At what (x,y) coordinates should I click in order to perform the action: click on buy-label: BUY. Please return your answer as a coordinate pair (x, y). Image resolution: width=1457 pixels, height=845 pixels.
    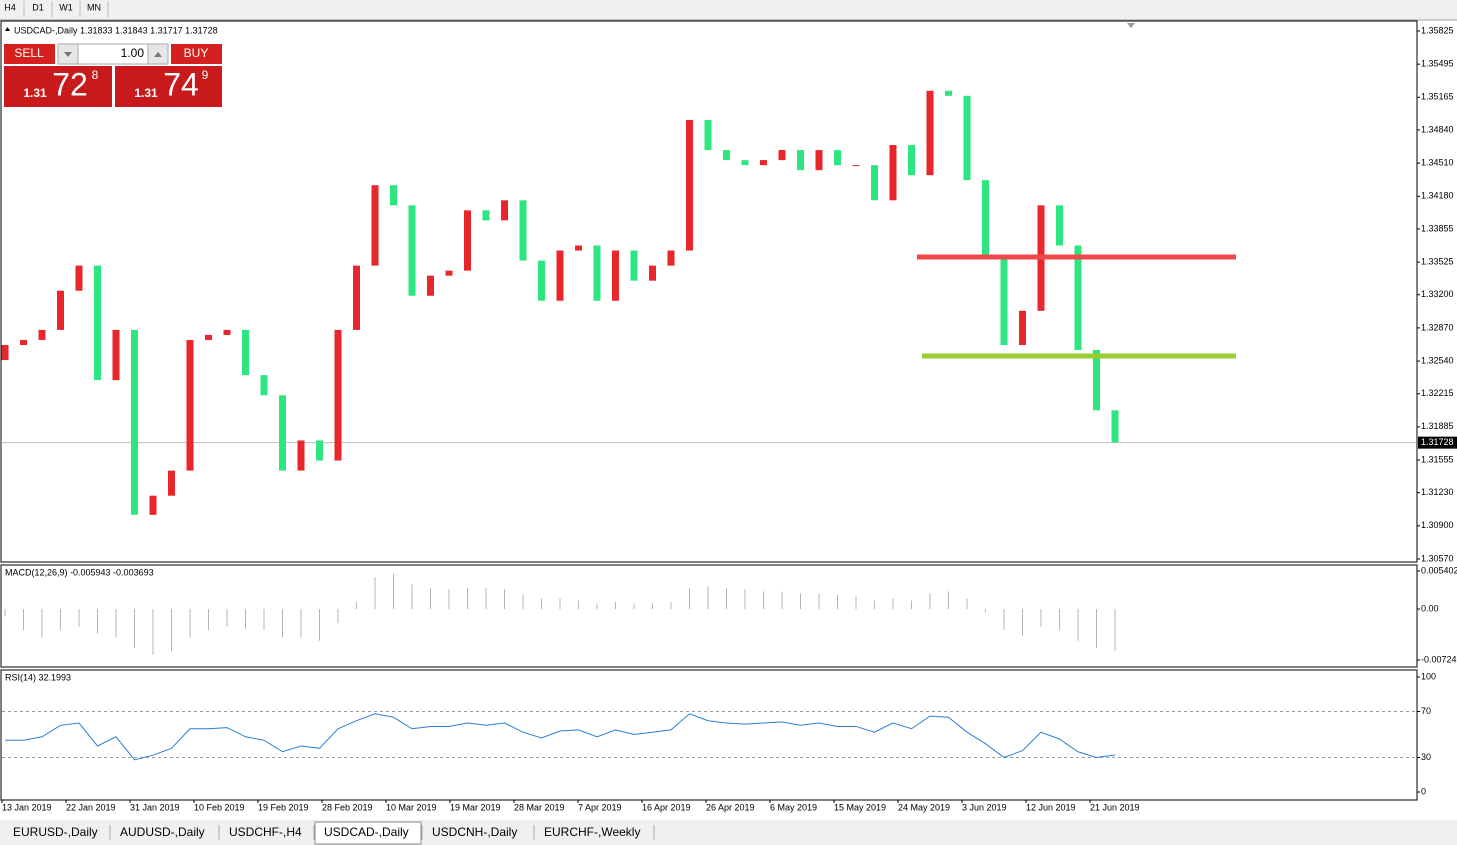
    Looking at the image, I should click on (196, 53).